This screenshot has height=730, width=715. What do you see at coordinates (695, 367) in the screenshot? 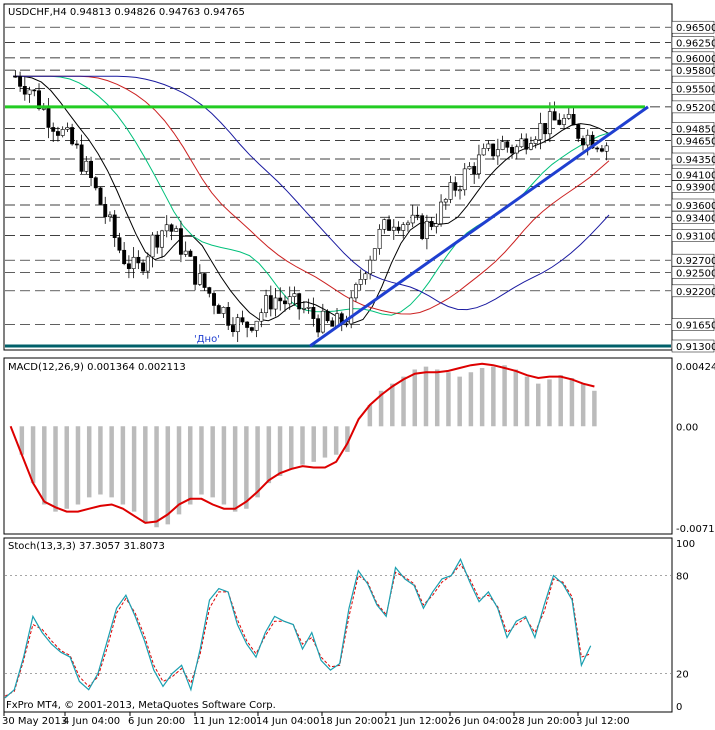
I see `macd-tick-label: 0.004244` at bounding box center [695, 367].